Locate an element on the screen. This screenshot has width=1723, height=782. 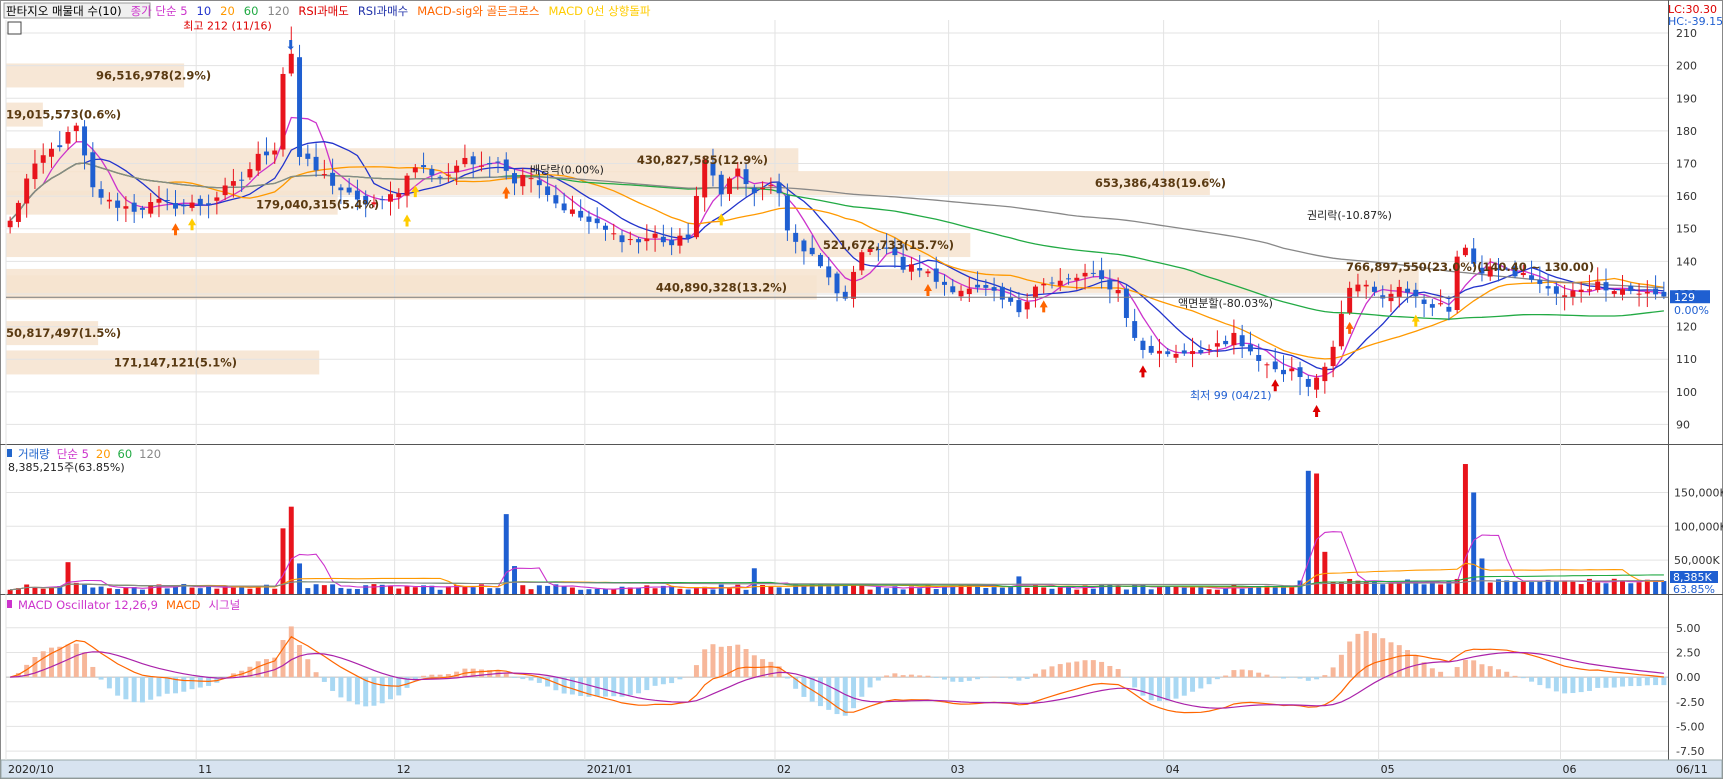
price-legend-item: 60 is located at coordinates (251, 11).